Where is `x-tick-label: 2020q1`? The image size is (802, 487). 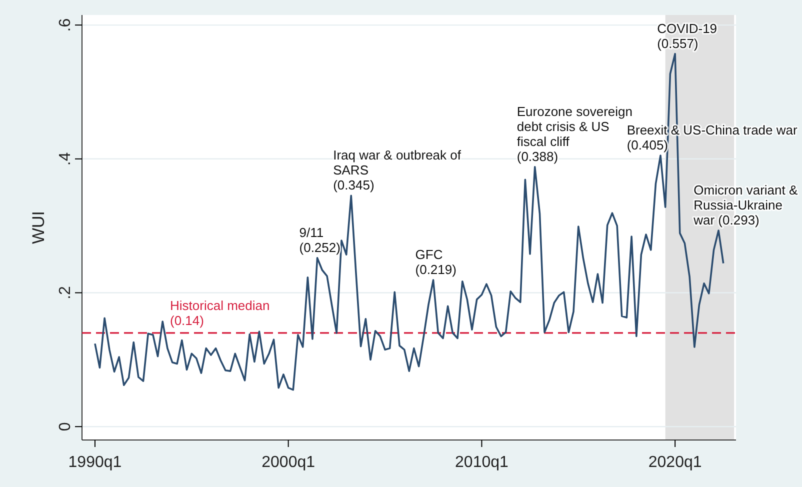 x-tick-label: 2020q1 is located at coordinates (675, 462).